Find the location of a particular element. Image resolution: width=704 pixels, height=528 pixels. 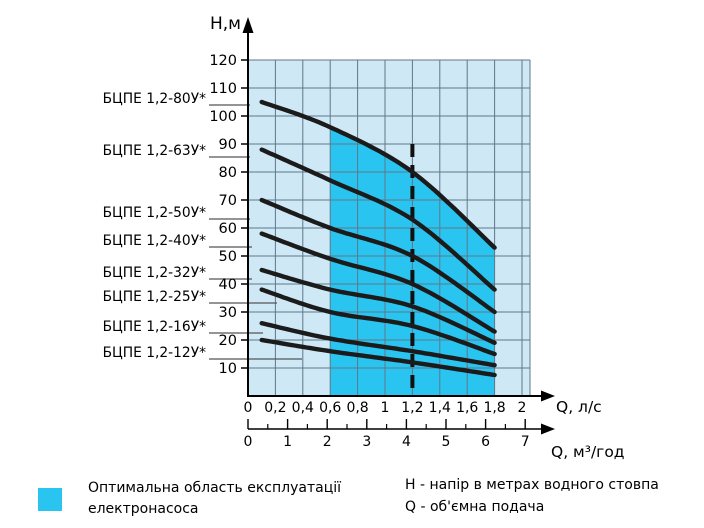

pump-label-2: БЦПЕ 1,2-63У* is located at coordinates (155, 151).